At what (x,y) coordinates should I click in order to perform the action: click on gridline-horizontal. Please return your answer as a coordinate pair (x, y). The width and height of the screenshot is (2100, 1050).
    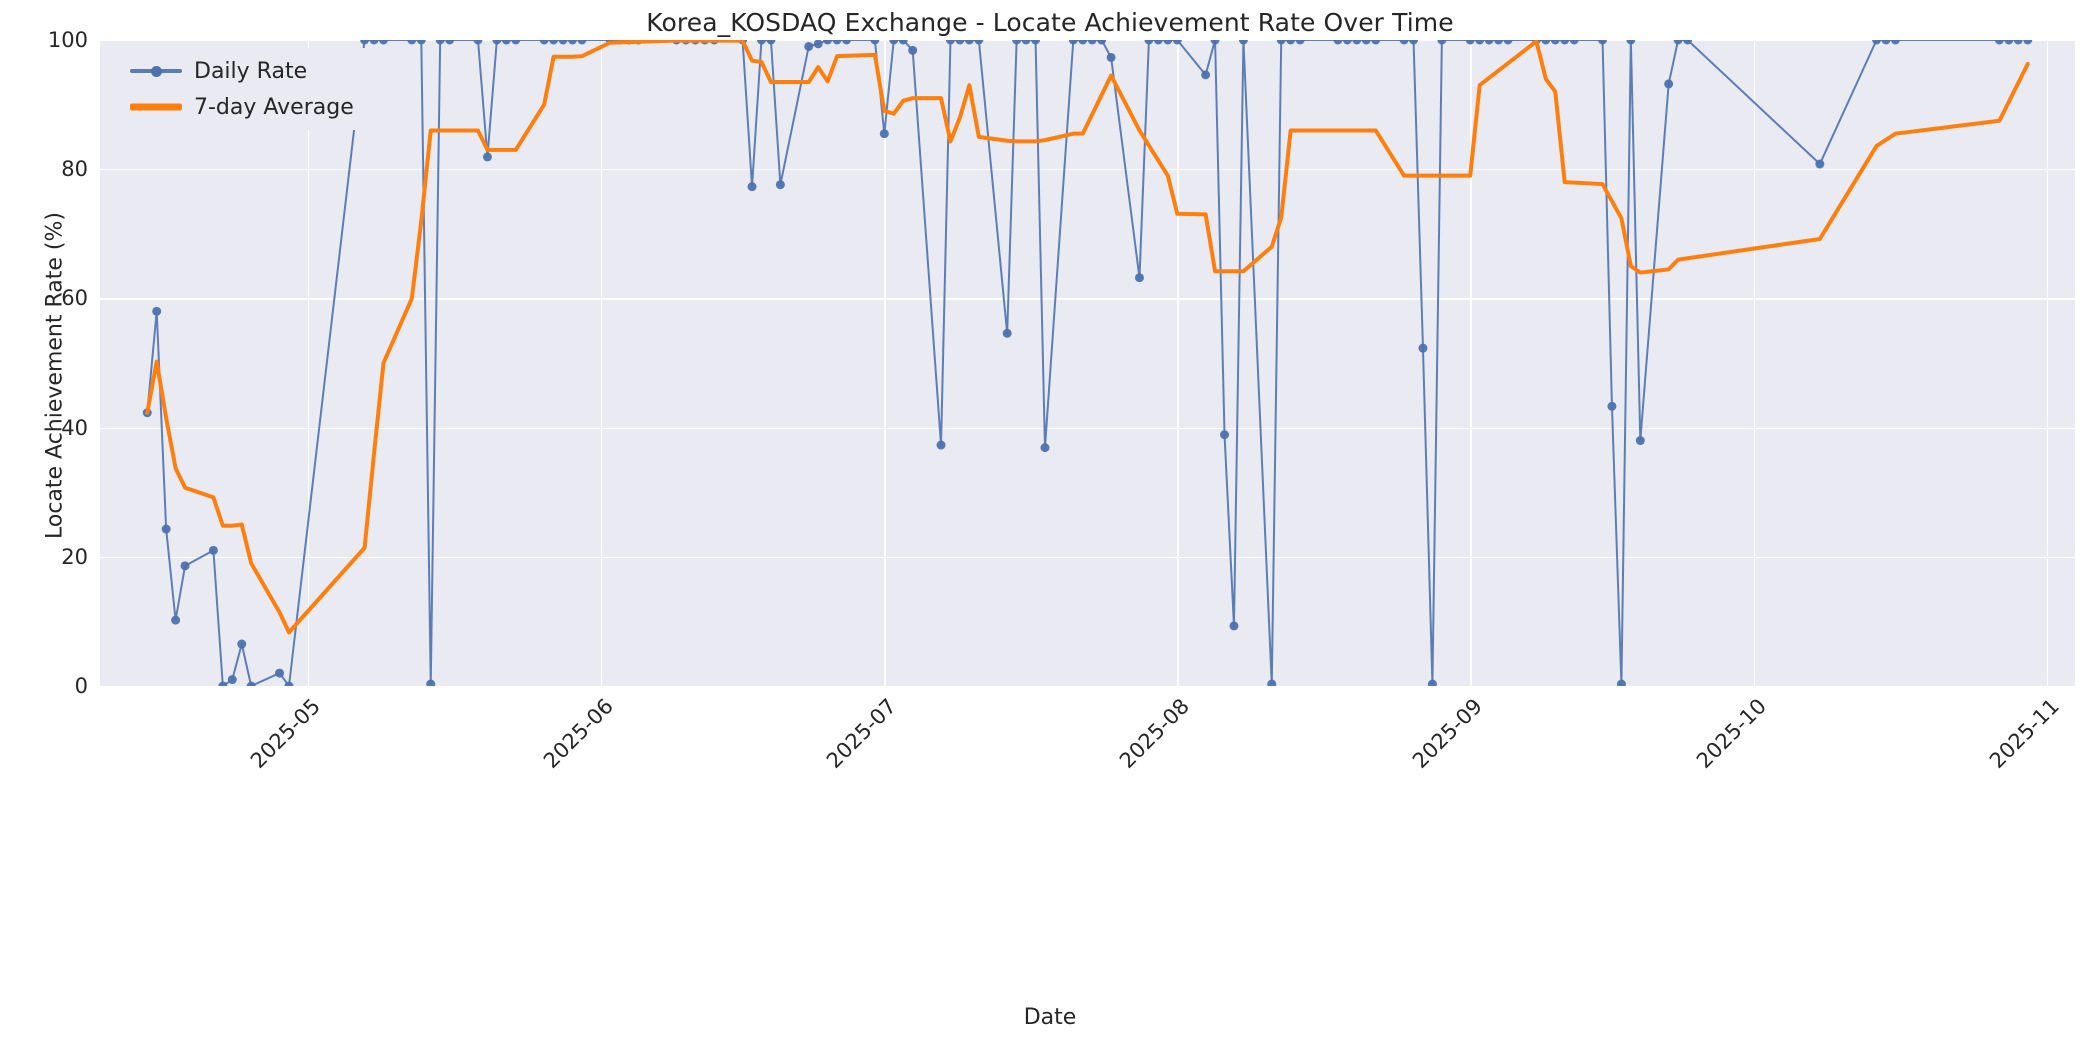
    Looking at the image, I should click on (1087, 299).